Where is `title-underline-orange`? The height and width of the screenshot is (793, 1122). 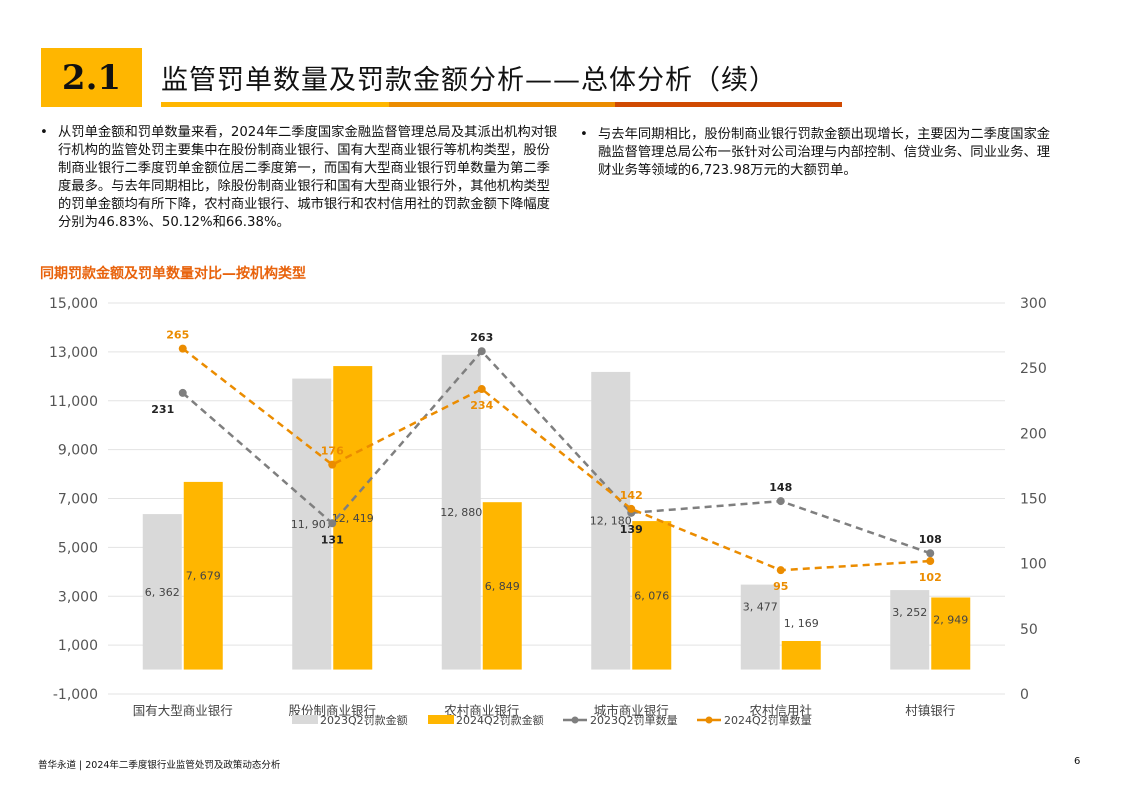
title-underline-orange is located at coordinates (502, 104).